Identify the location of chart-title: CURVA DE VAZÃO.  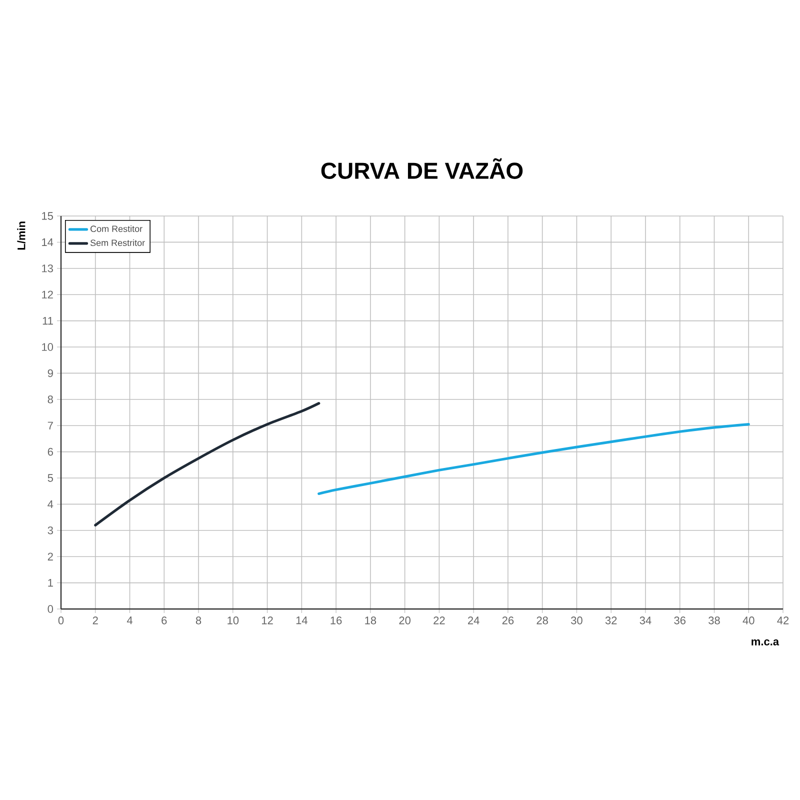
(422, 168).